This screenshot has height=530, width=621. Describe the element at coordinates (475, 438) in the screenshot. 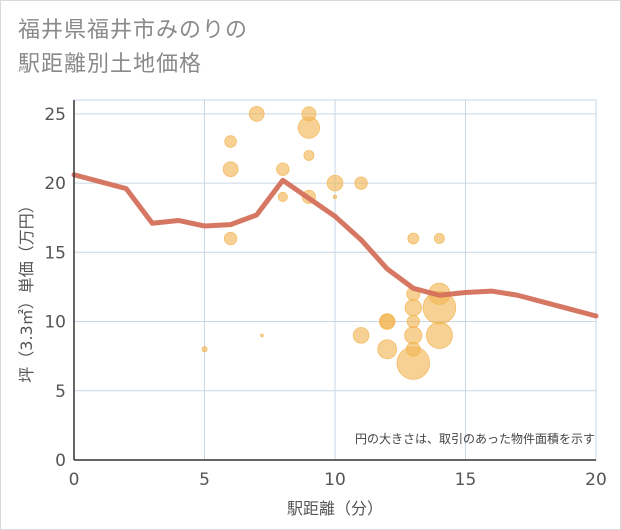

I see `bubble-size-note: 円の大きさは、取引のあった物件面積を示す` at that location.